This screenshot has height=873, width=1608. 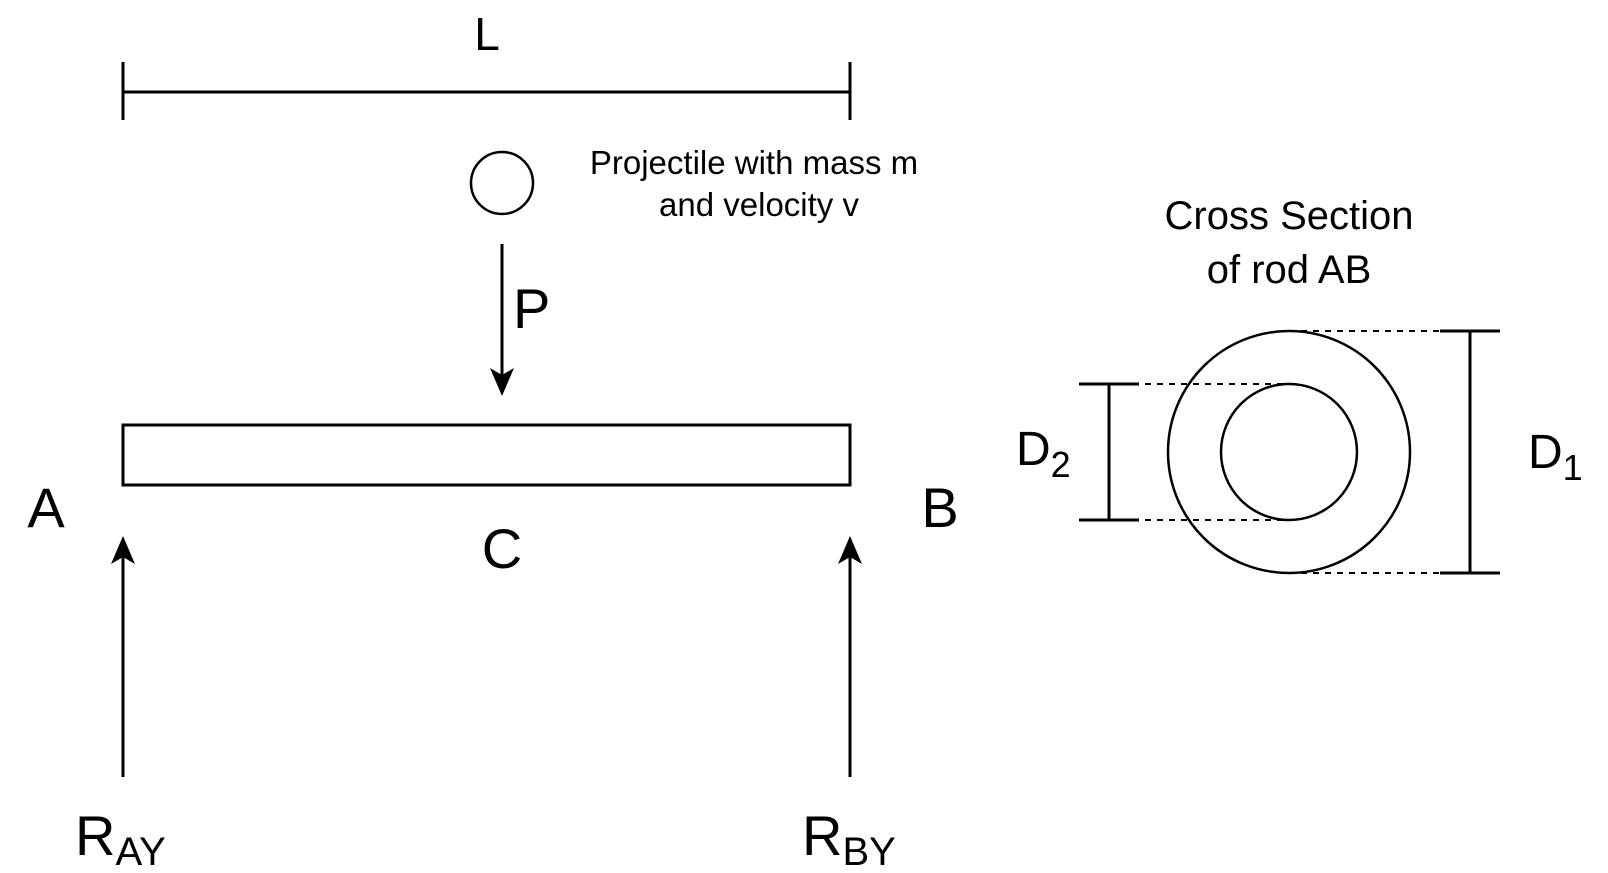 I want to click on length-dimension: L, so click(x=486, y=64).